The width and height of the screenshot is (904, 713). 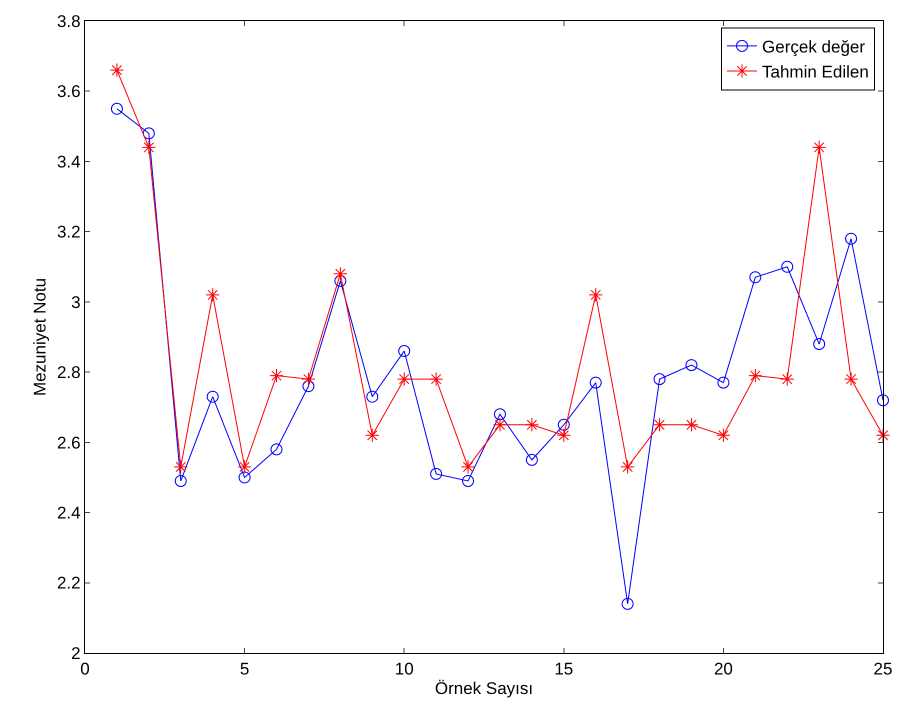 What do you see at coordinates (68, 583) in the screenshot?
I see `y-tick-label: 2.2` at bounding box center [68, 583].